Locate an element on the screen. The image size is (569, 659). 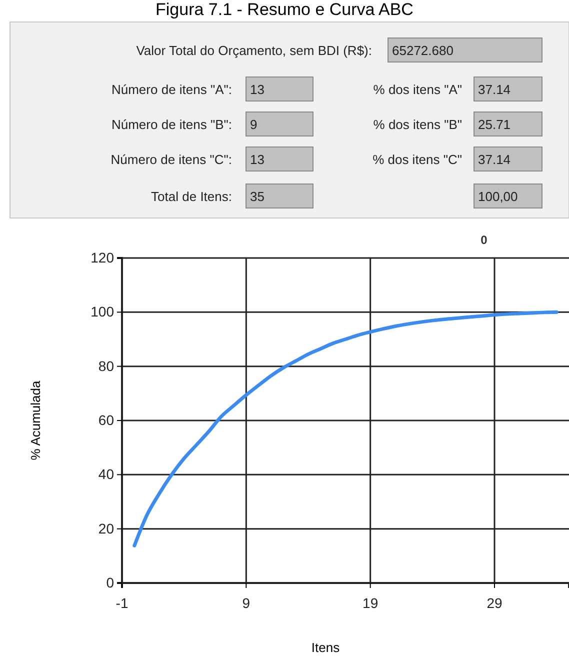
text: 0 is located at coordinates (484, 240).